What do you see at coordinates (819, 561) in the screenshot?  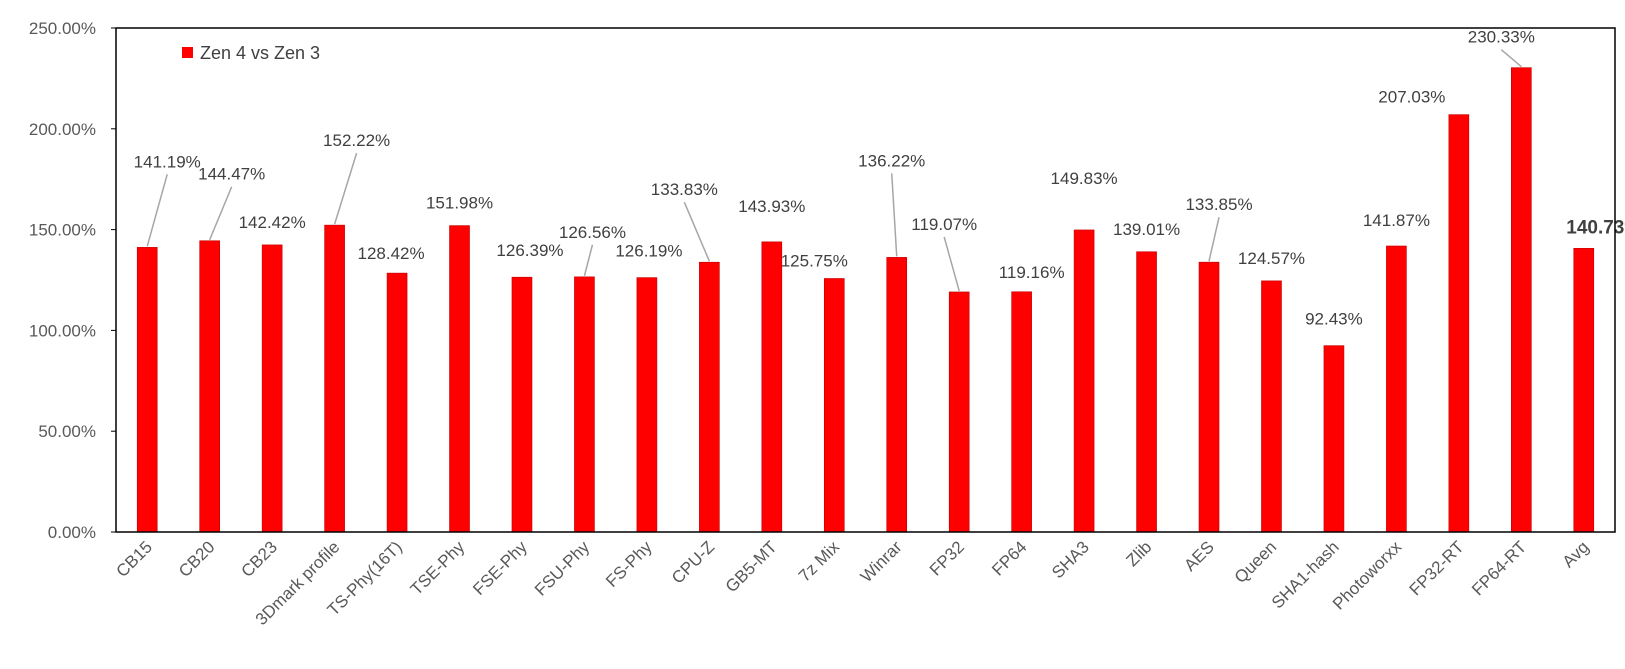 I see `x-tick-label: 7z Mix` at bounding box center [819, 561].